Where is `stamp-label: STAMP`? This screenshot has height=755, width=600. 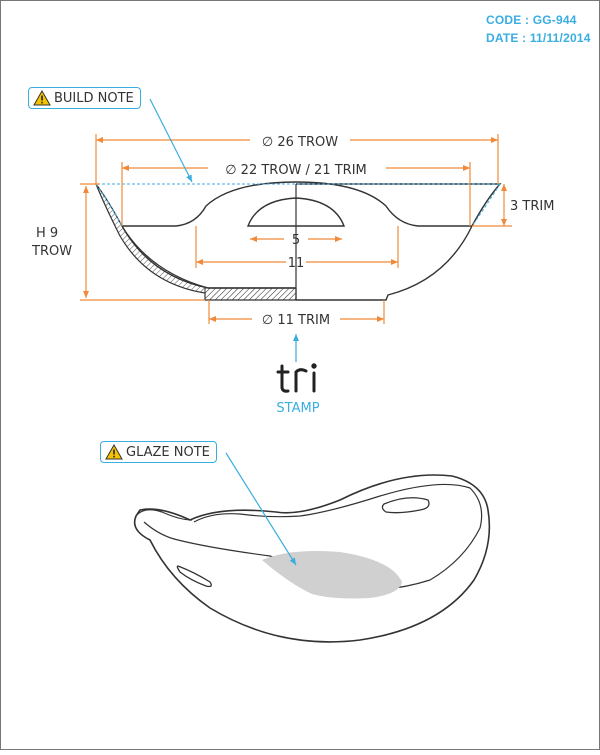 stamp-label: STAMP is located at coordinates (297, 408).